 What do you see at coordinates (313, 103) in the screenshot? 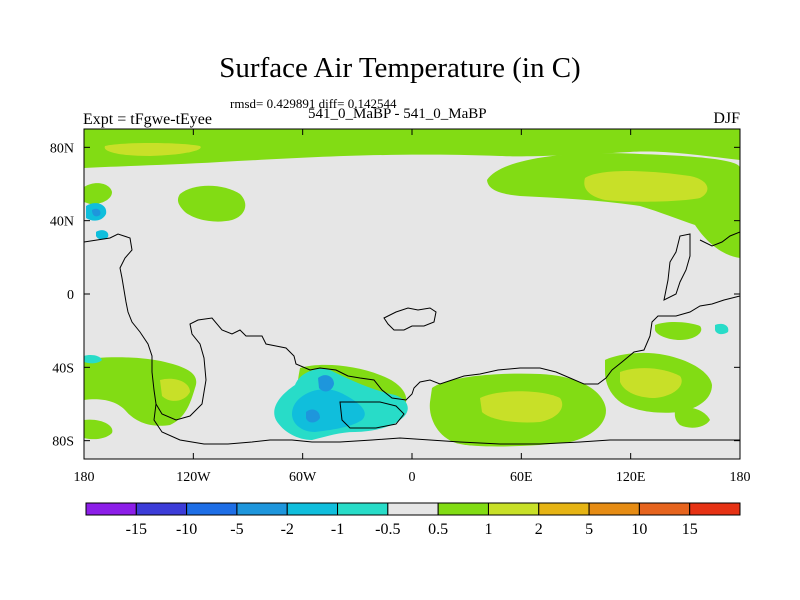
I see `stats-text: rmsd= 0.429891 diff= 0.142544` at bounding box center [313, 103].